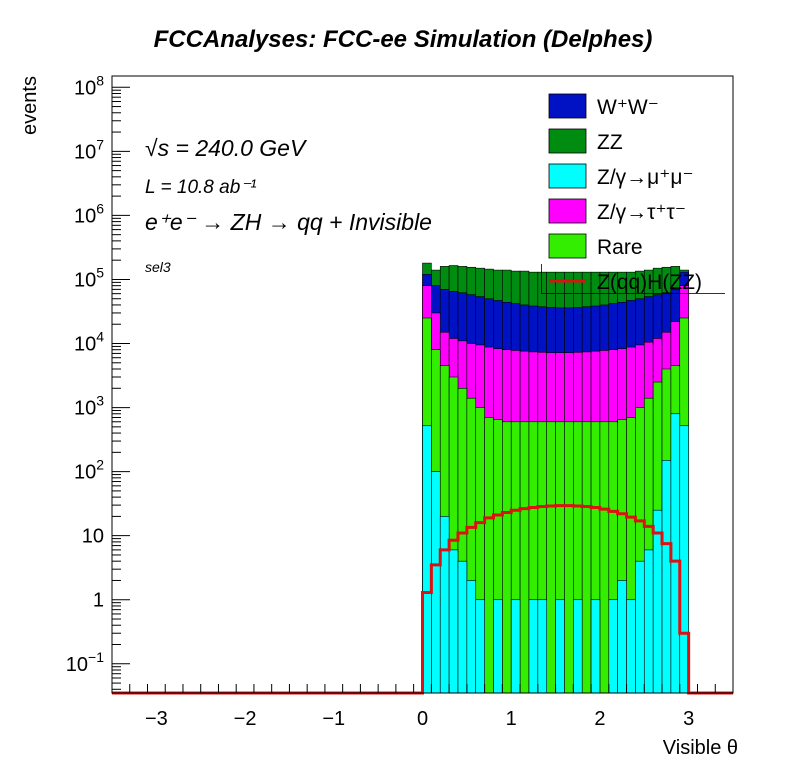 This screenshot has height=772, width=796. Describe the element at coordinates (85, 662) in the screenshot. I see `y-tick-label: 10⁻¹` at that location.